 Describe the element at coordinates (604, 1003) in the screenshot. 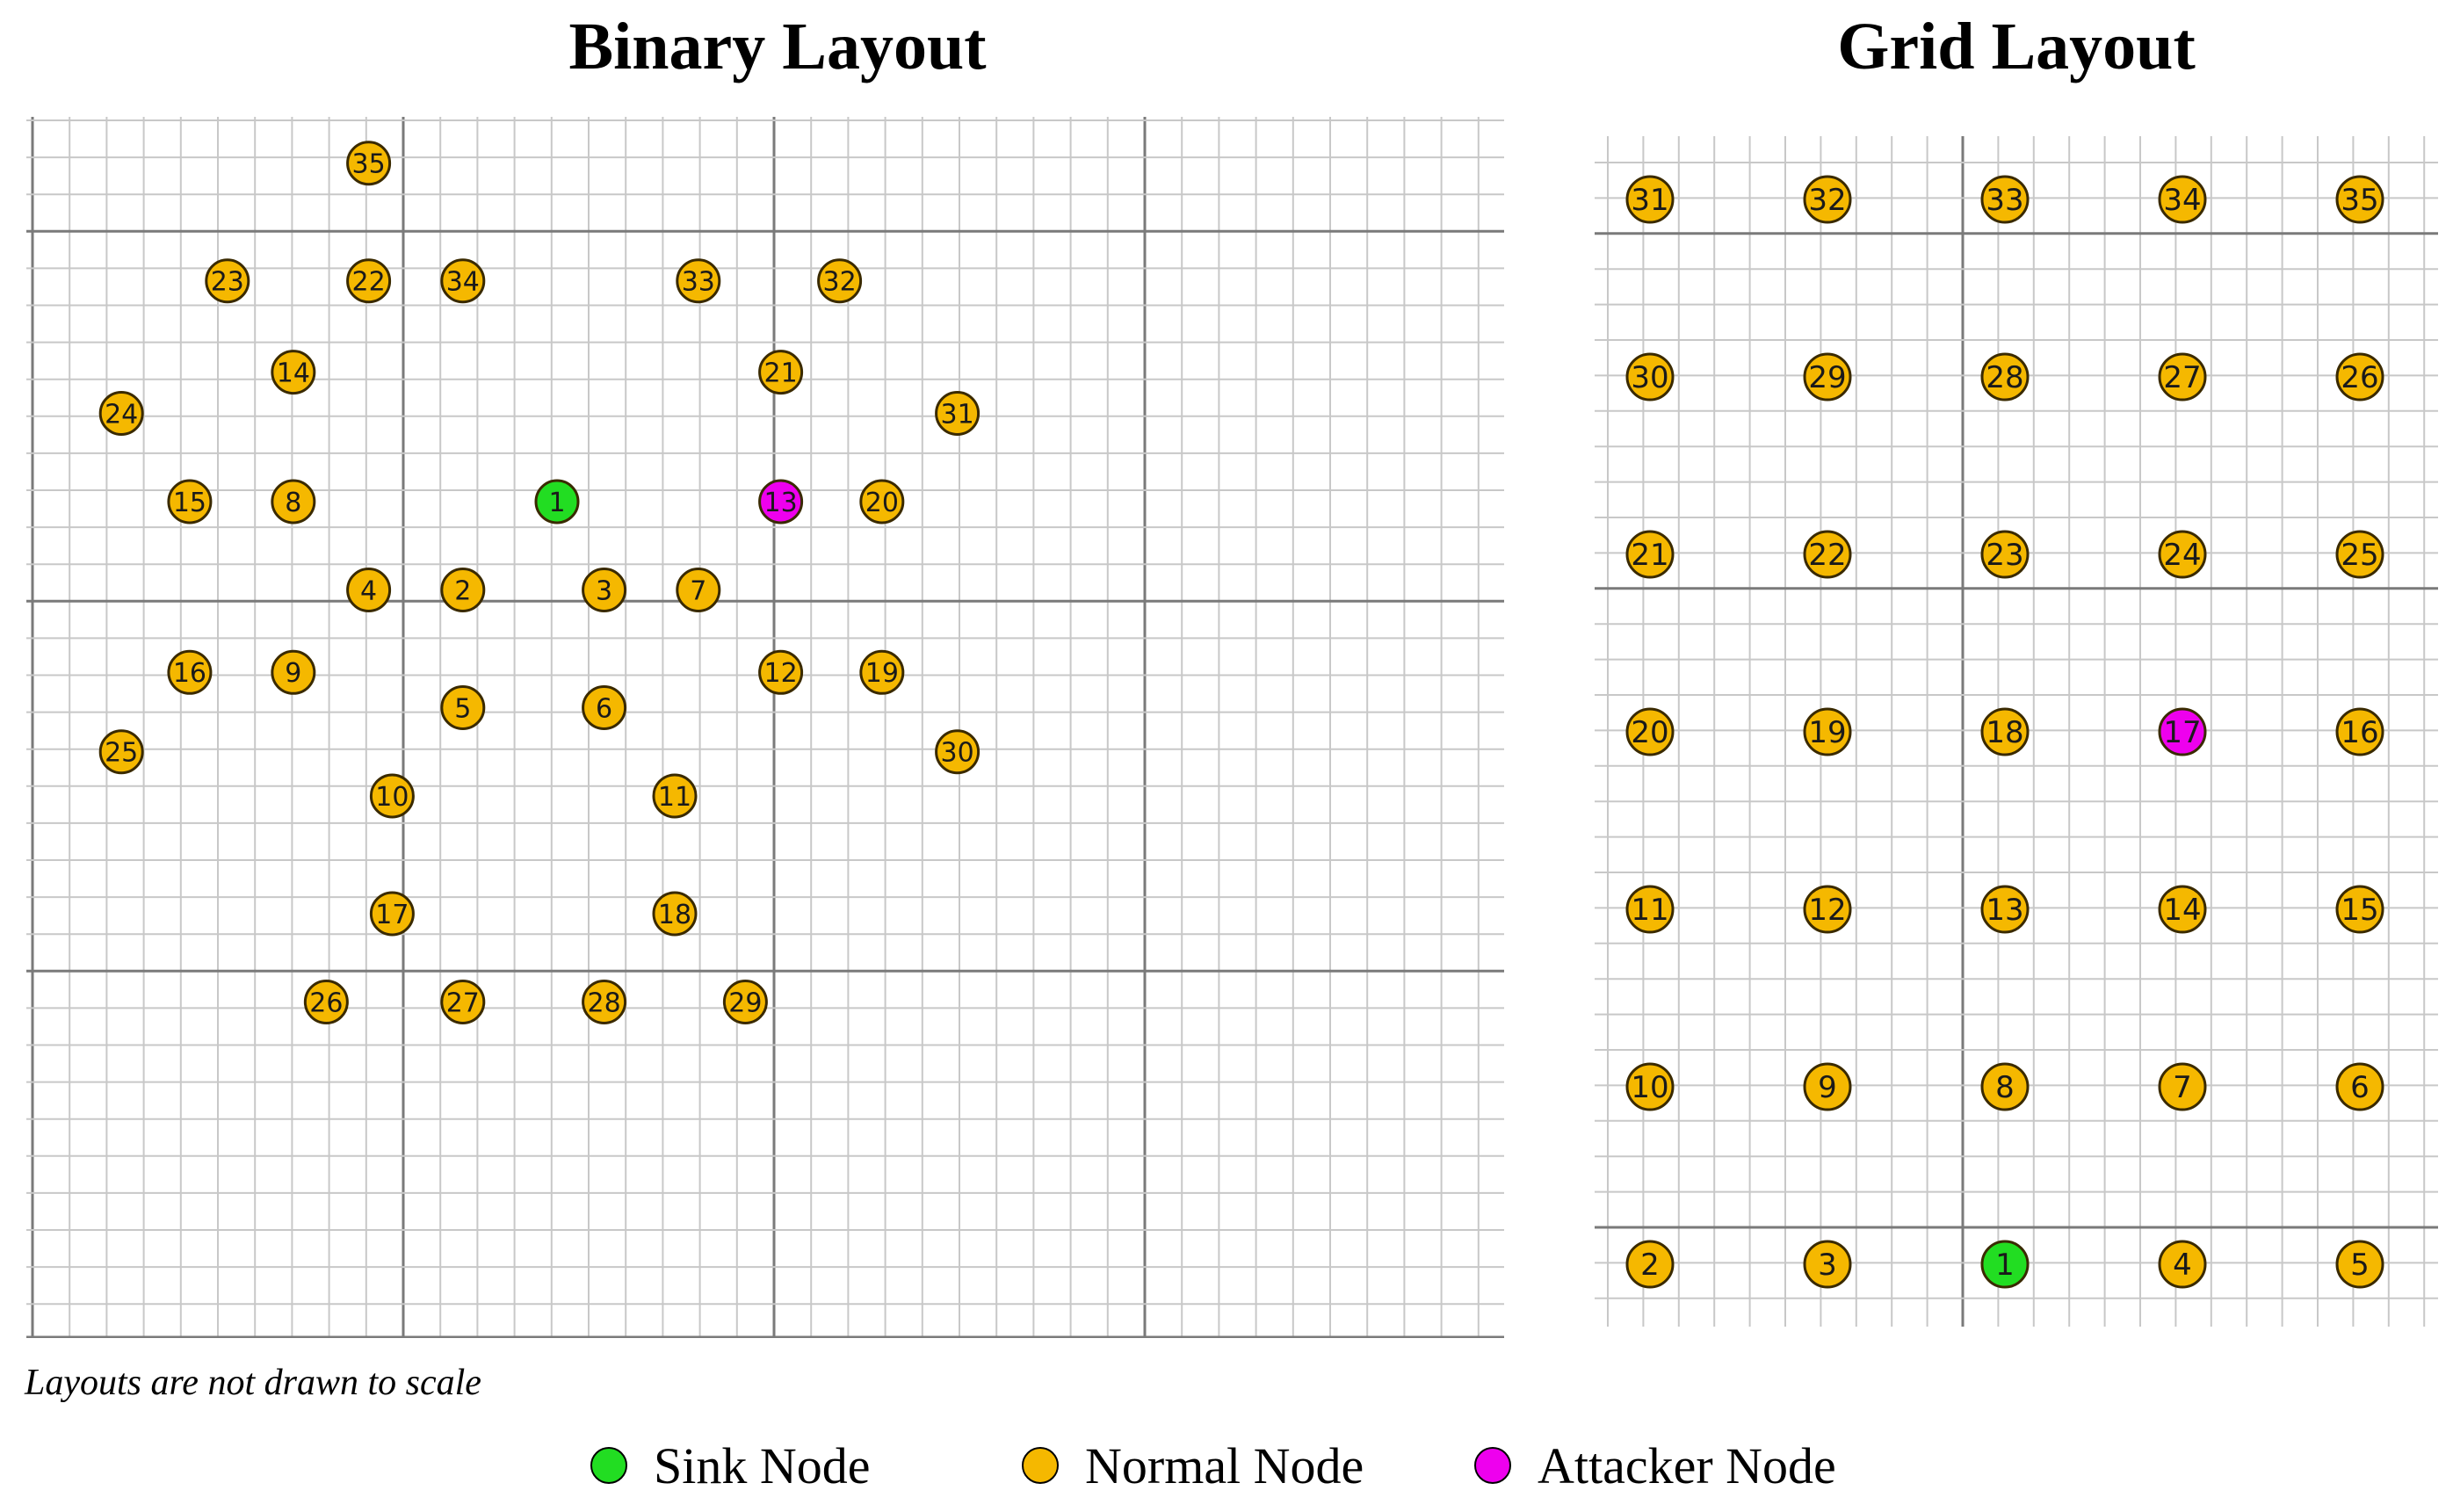

I see `node-label: 28` at that location.